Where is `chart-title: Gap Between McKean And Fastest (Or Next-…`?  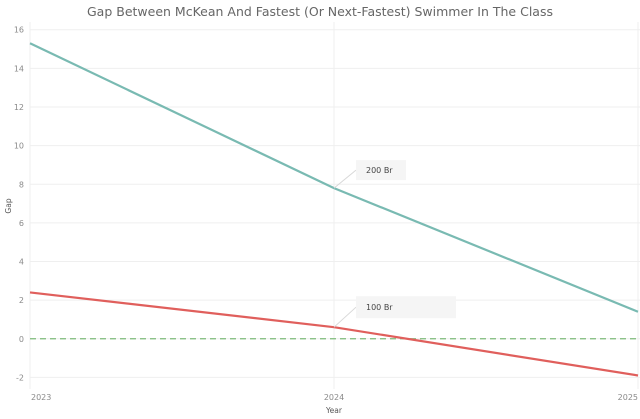 chart-title: Gap Between McKean And Fastest (Or Next-… is located at coordinates (320, 11).